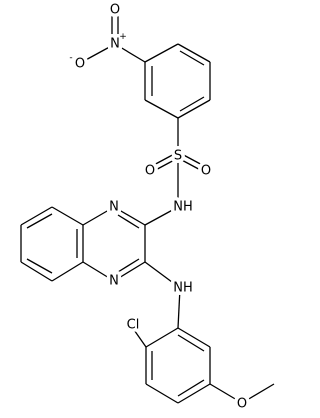 The image size is (320, 418). Describe the element at coordinates (133, 325) in the screenshot. I see `atom-label: Cl` at that location.